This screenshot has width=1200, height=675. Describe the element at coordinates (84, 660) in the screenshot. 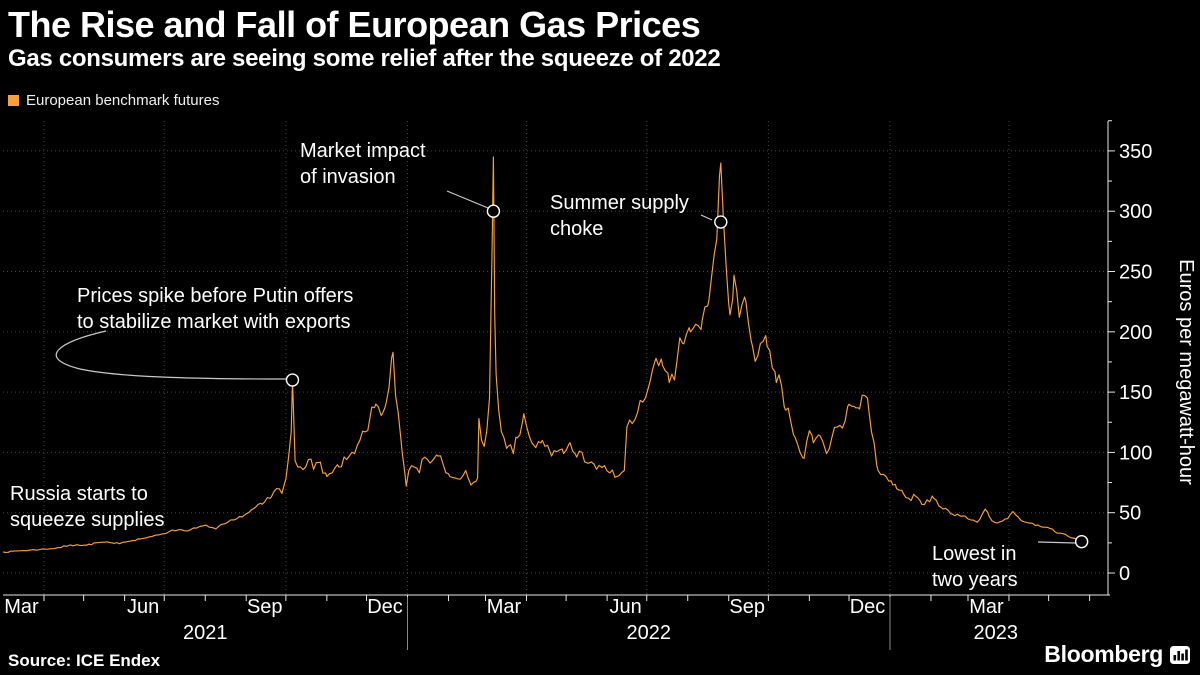

I see `source-note: Source: ICE Endex` at that location.